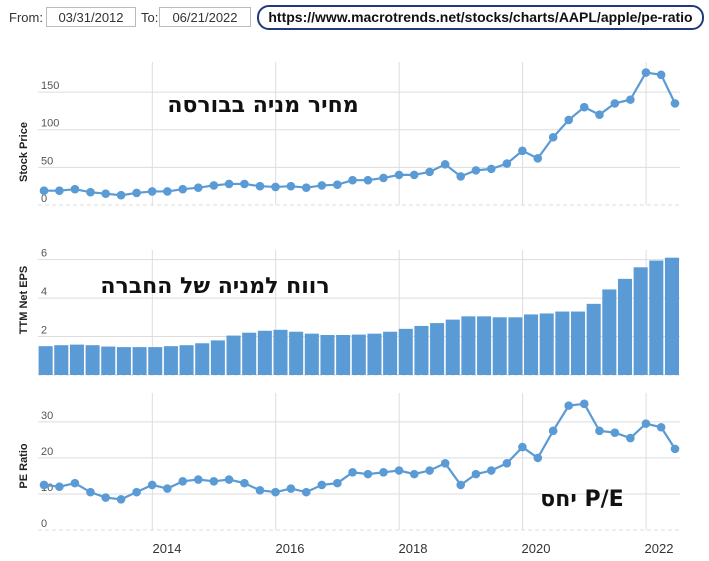 The image size is (709, 561). What do you see at coordinates (205, 17) in the screenshot?
I see `to-date-input: 06/21/2022` at bounding box center [205, 17].